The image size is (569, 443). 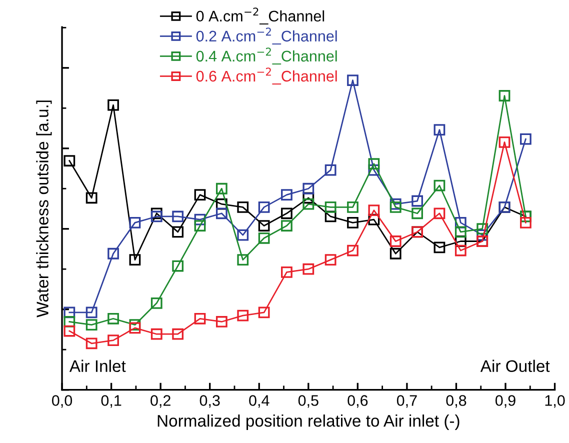 What do you see at coordinates (44, 209) in the screenshot?
I see `y-axis-title: Water thickness outside [a.u.]` at bounding box center [44, 209].